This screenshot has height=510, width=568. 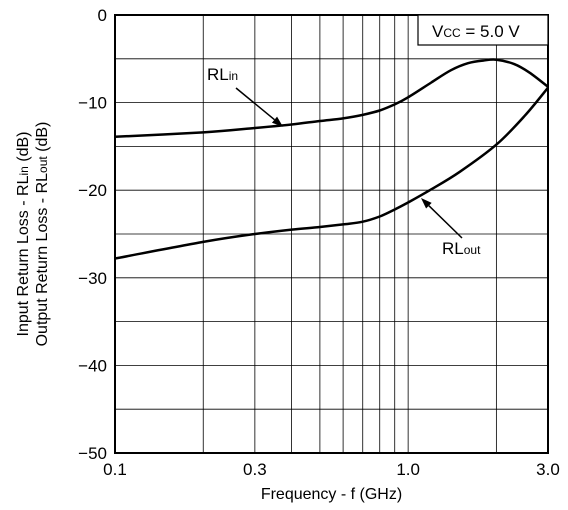 I want to click on rl-in-label-subscript: in, so click(x=233, y=76).